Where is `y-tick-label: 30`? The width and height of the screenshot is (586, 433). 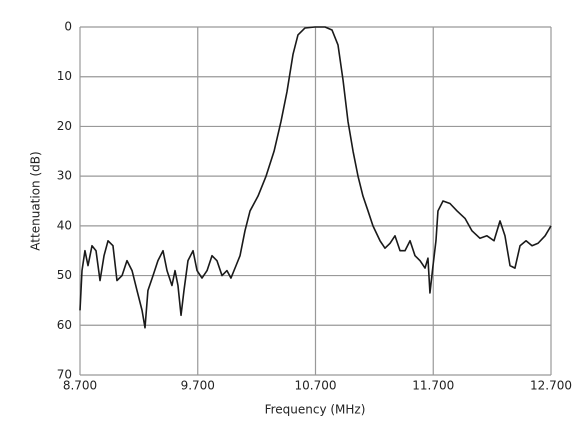
y-tick-label: 30 is located at coordinates (64, 176).